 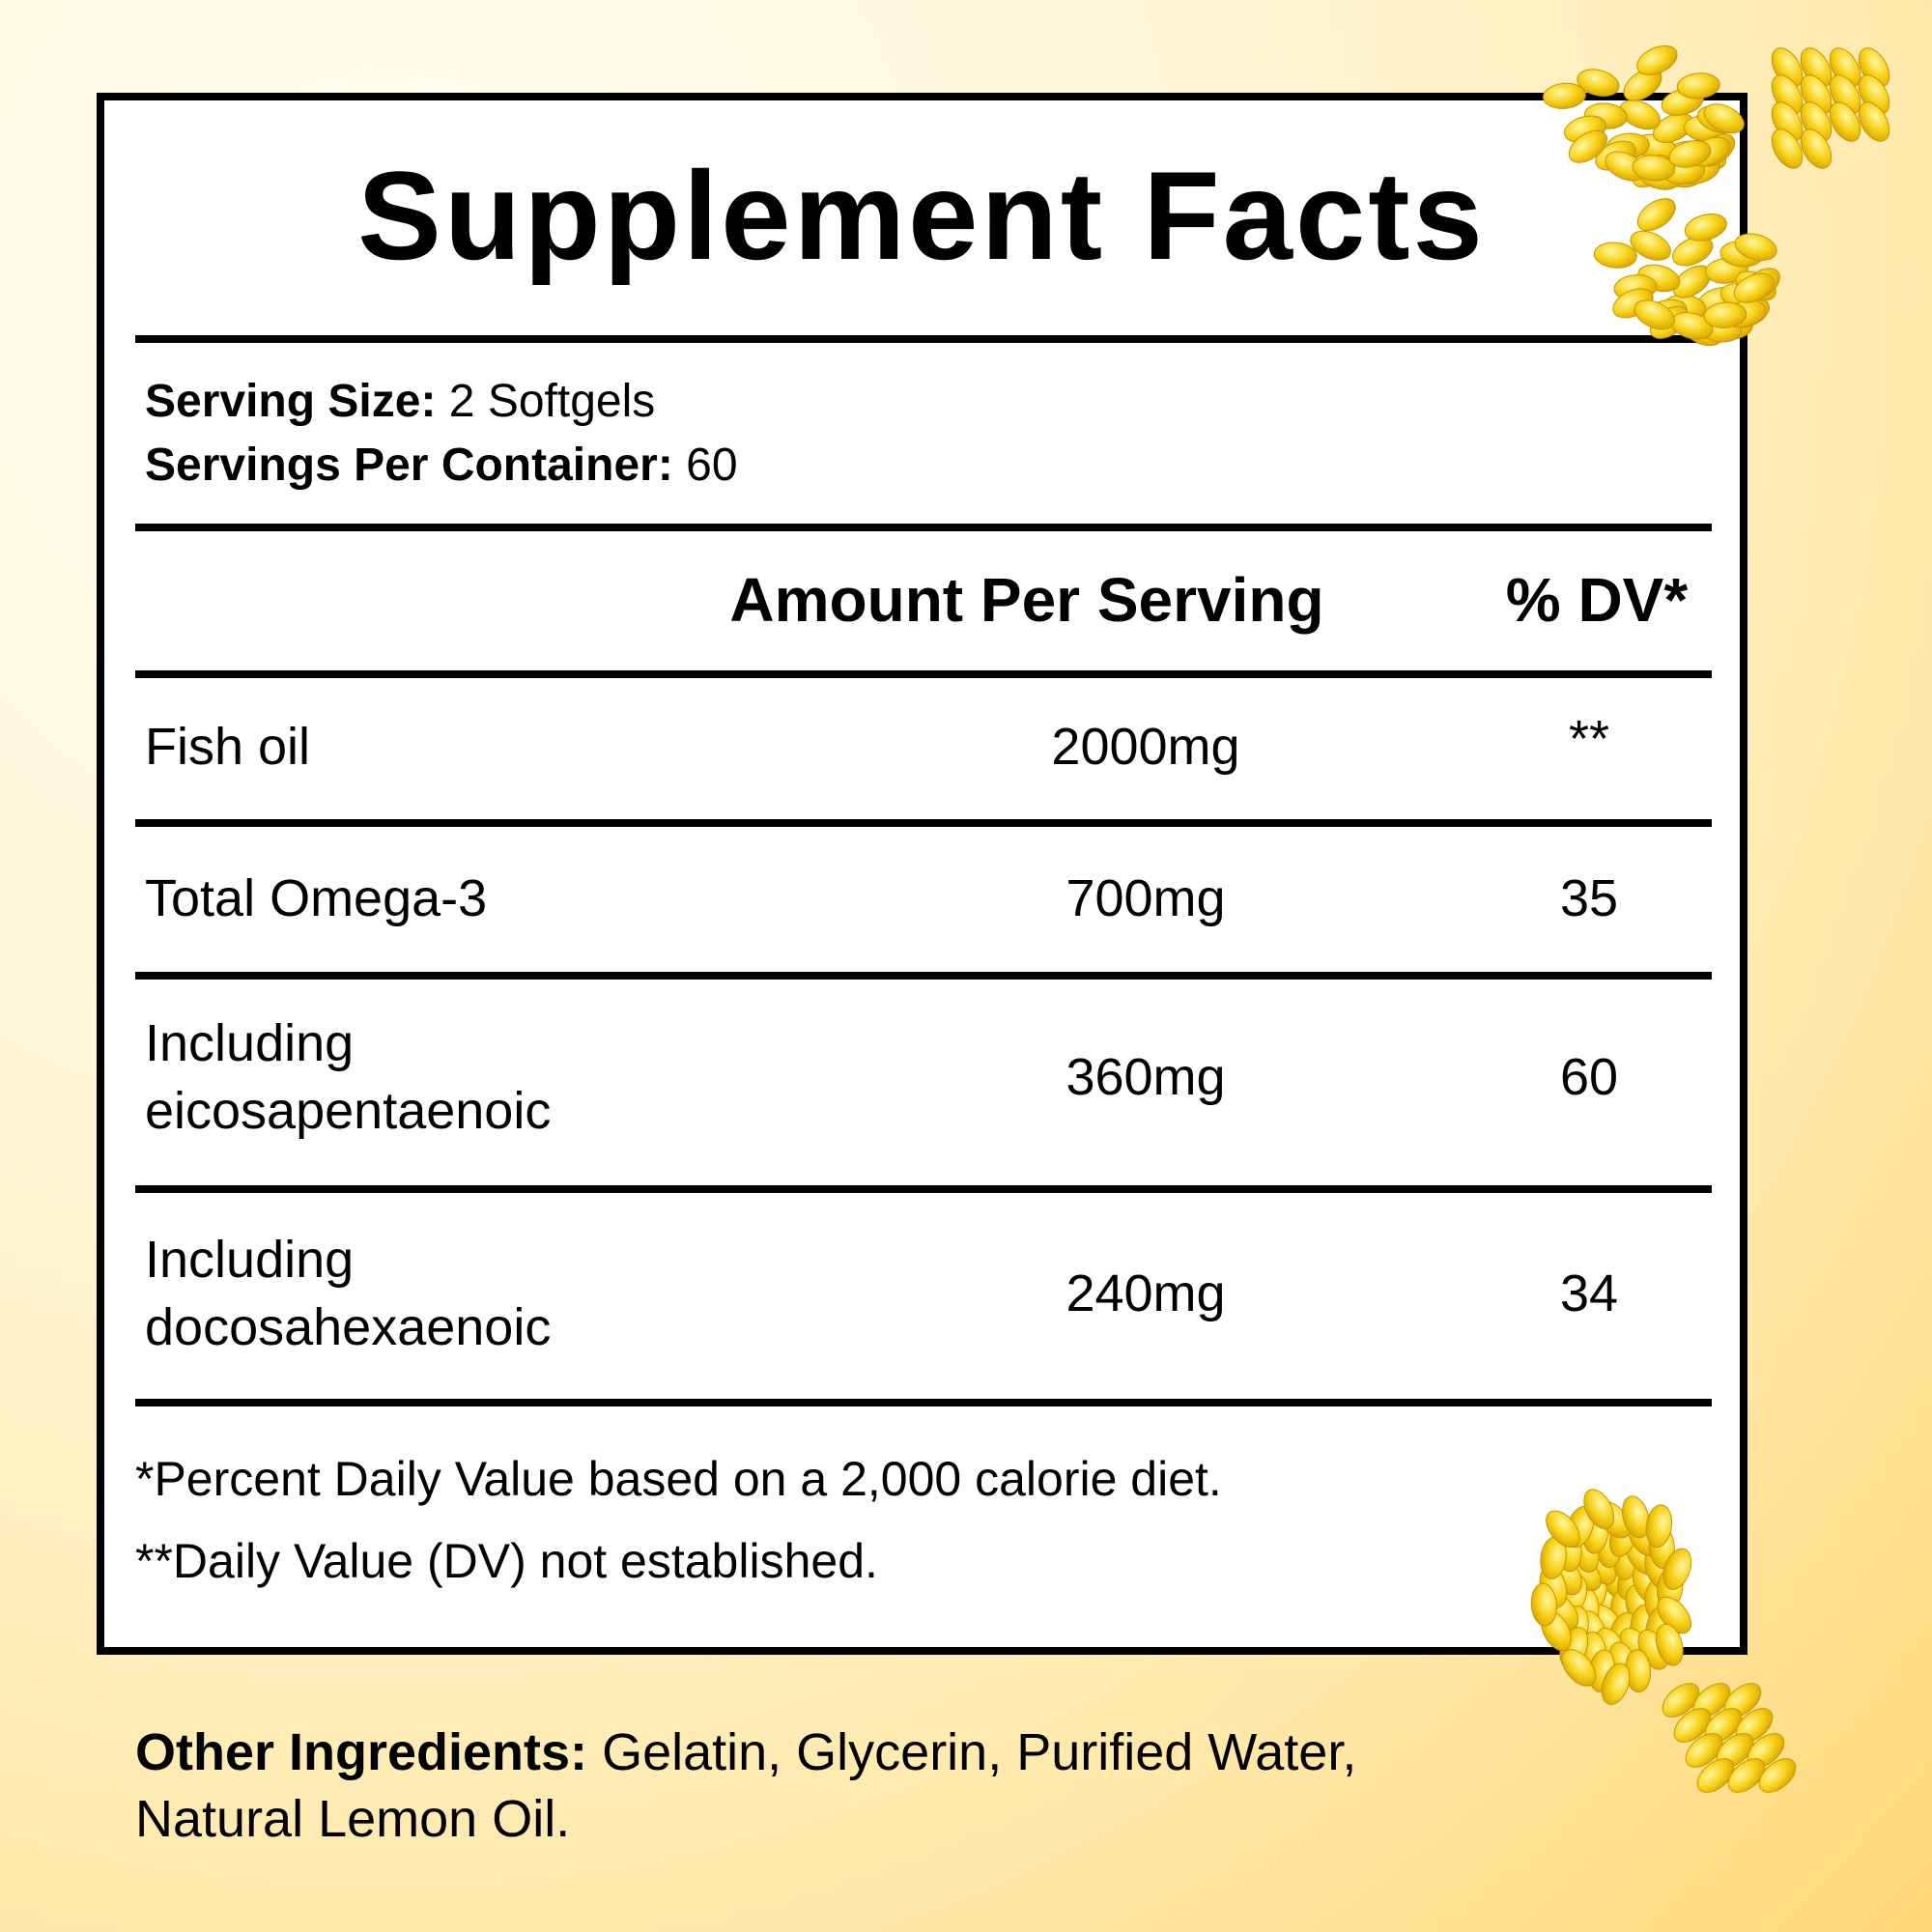 I want to click on ingredient-name: eicosapentaenoic, so click(x=348, y=1111).